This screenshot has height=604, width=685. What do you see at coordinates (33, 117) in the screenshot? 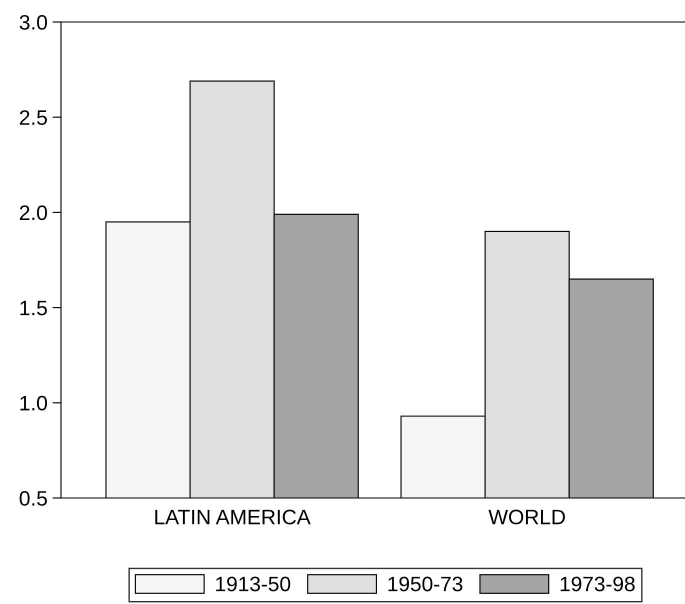
I see `y-tick-label: 2.5` at bounding box center [33, 117].